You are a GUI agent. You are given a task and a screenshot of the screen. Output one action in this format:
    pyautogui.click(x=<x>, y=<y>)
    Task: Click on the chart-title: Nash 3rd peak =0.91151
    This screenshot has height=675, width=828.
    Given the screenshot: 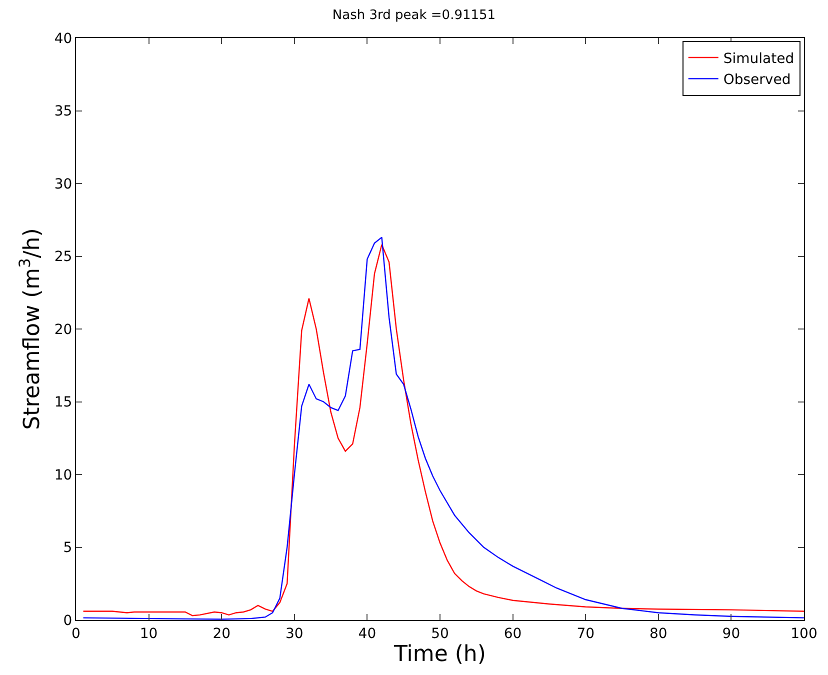 What is the action you would take?
    pyautogui.click(x=414, y=16)
    